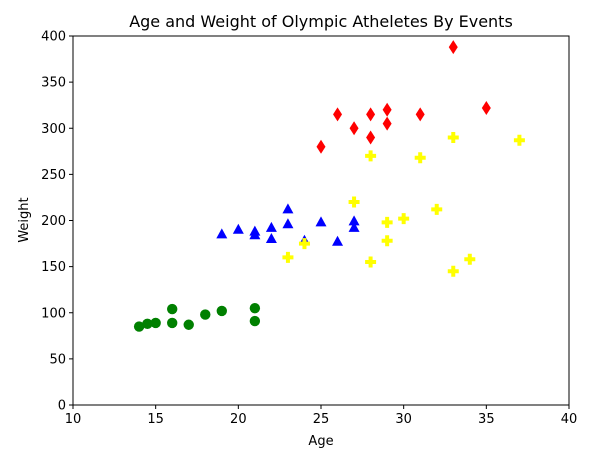  Describe the element at coordinates (53, 37) in the screenshot. I see `y-tick-label: 400` at that location.